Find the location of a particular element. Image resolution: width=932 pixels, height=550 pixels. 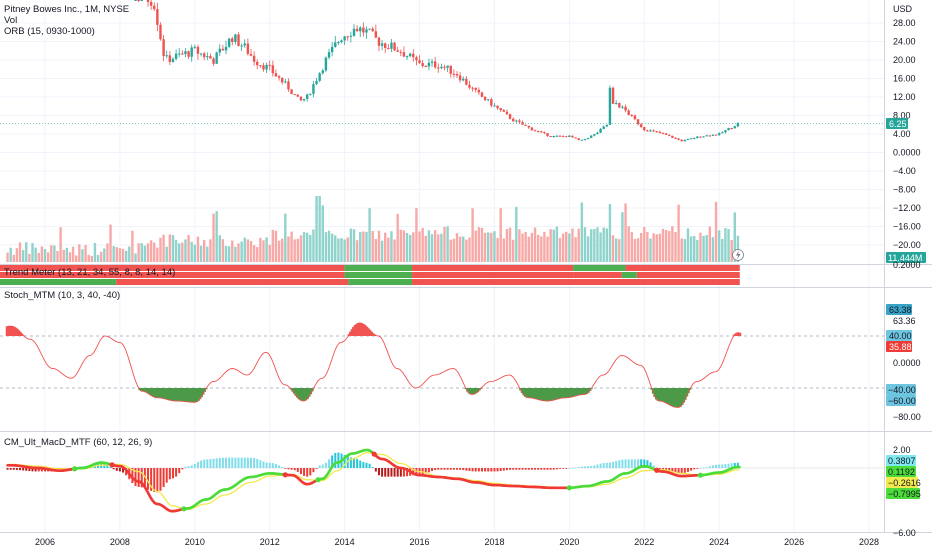

macd-legend: CM_Ult_MacD_MTF (60, 12, 26, 9) is located at coordinates (78, 442).